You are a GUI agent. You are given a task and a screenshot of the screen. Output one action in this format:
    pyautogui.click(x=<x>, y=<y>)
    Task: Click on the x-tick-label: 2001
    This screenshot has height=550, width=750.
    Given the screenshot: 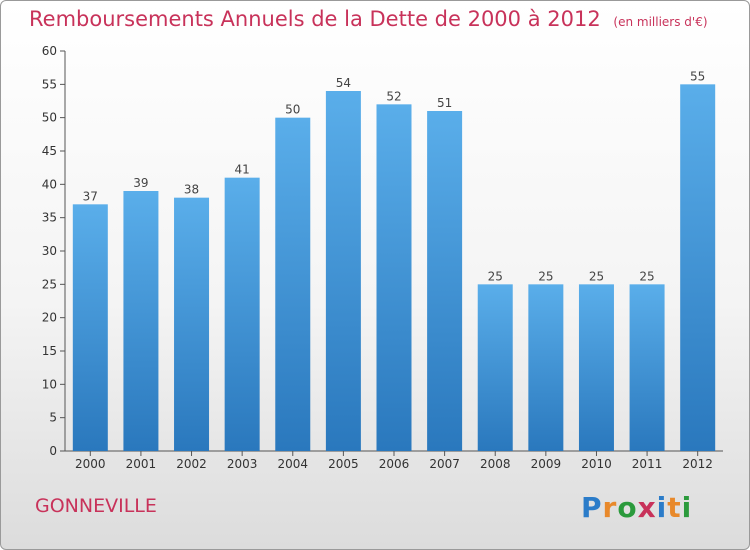 What is the action you would take?
    pyautogui.click(x=141, y=464)
    